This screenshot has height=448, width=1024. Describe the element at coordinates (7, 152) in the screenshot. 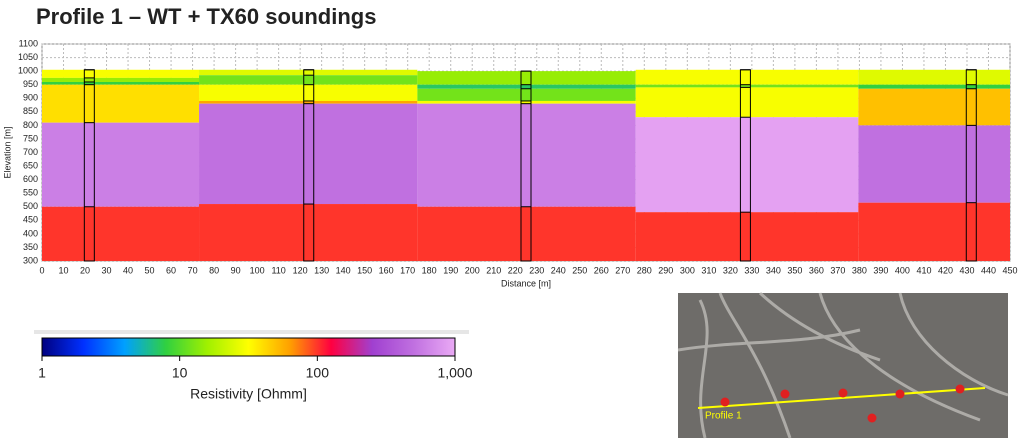

I see `y-axis-label: Elevation [m]` at that location.